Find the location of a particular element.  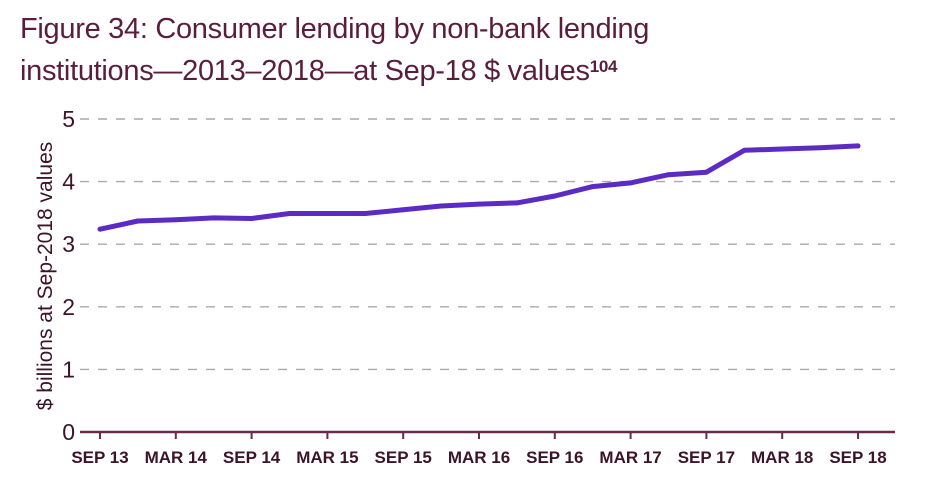

y-tick-label: 3 is located at coordinates (68, 244).